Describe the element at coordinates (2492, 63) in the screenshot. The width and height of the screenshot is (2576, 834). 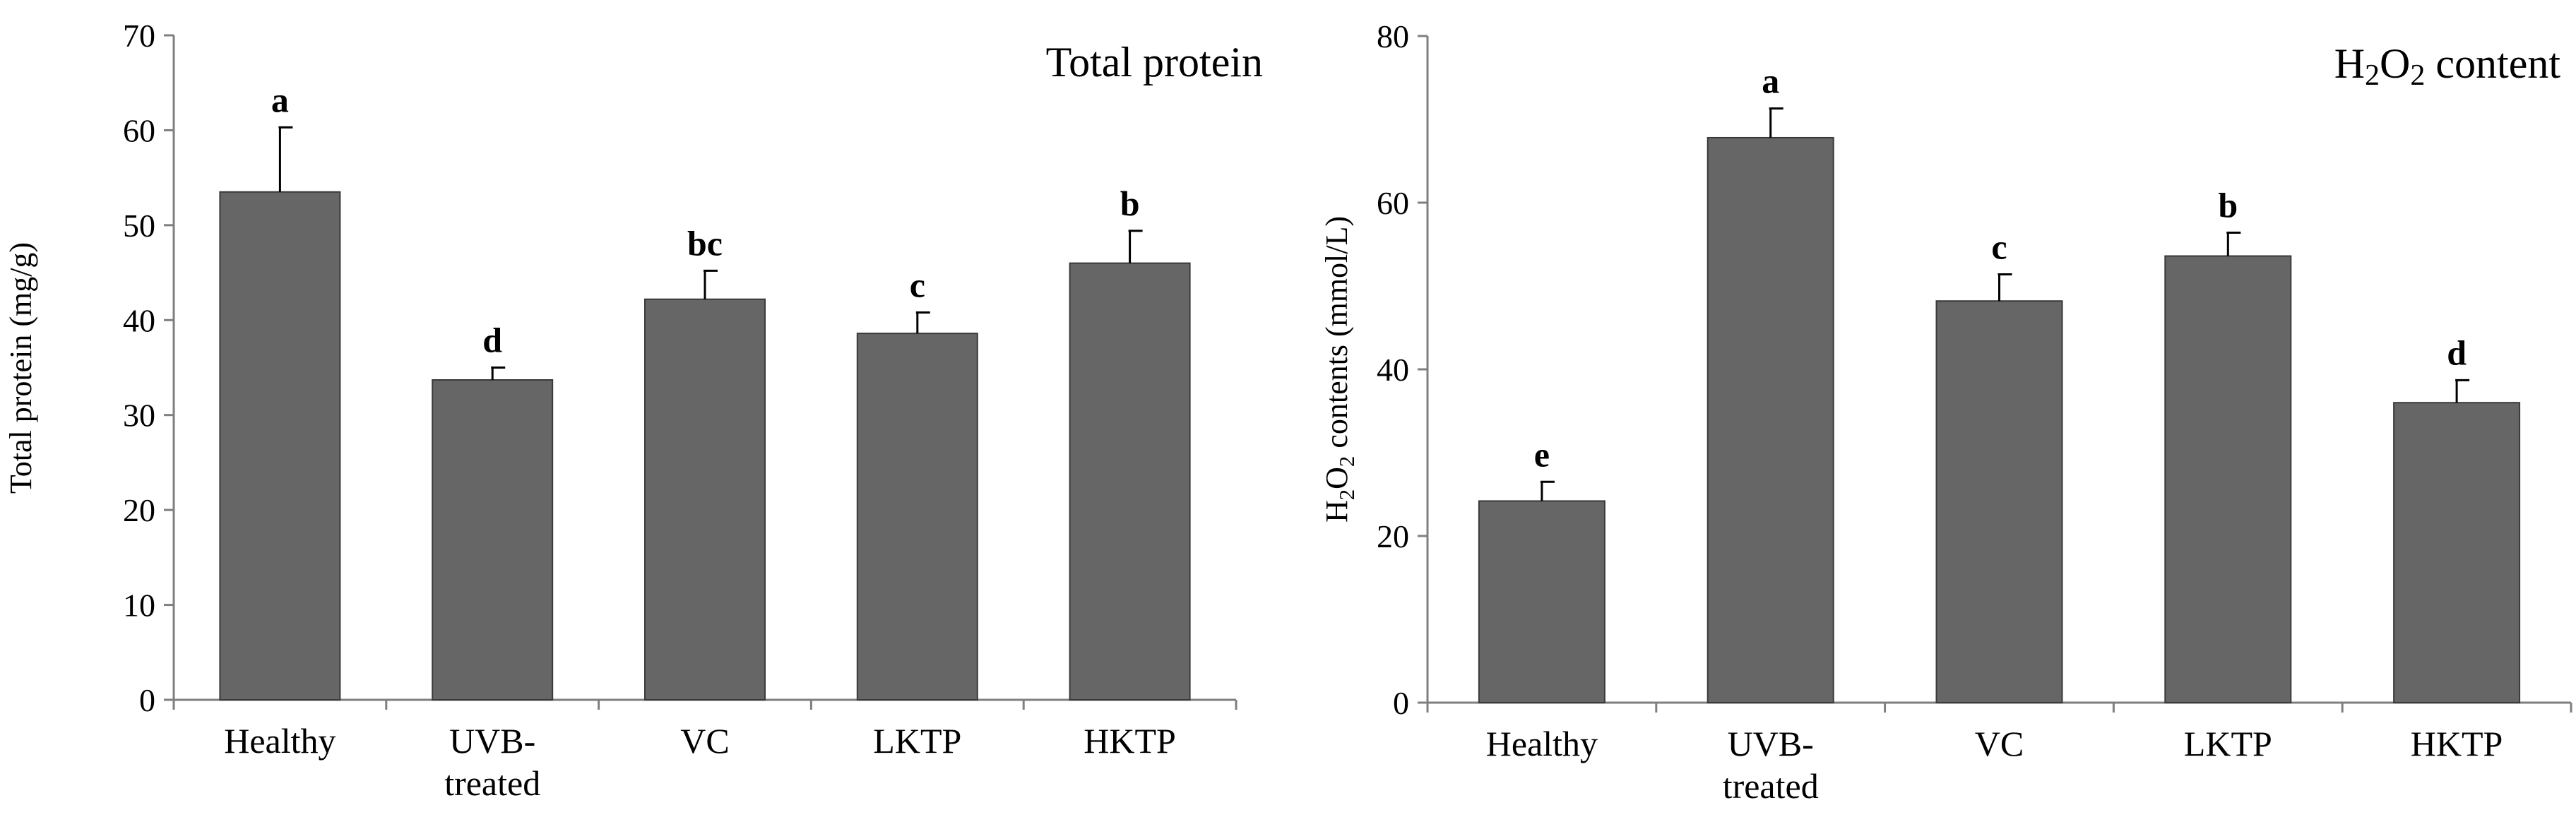
I see `text-segment: content` at that location.